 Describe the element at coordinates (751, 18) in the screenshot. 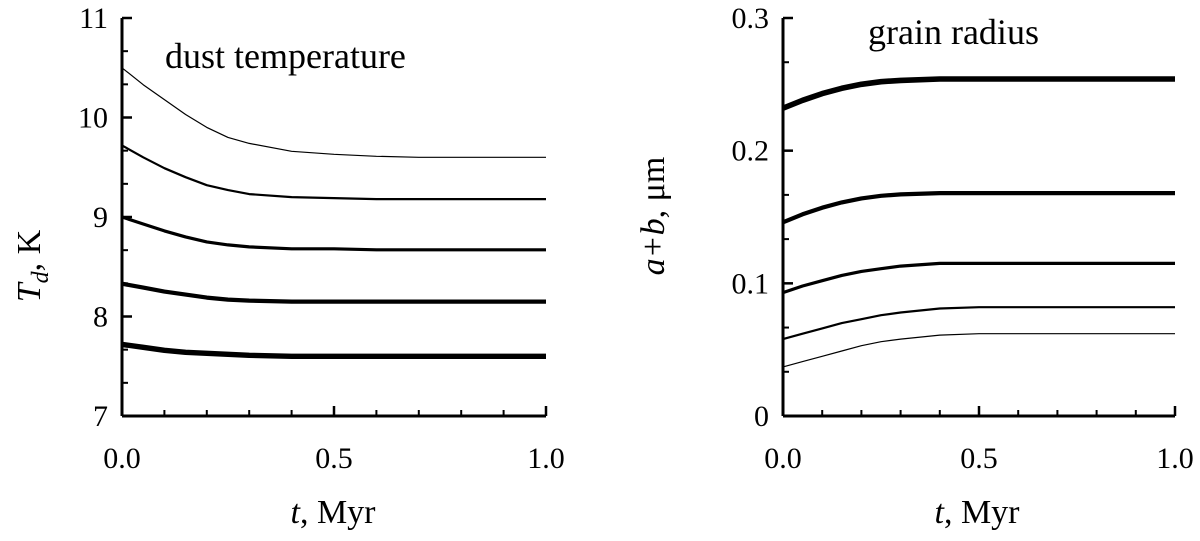

I see `y-tick-label: 0.3` at that location.